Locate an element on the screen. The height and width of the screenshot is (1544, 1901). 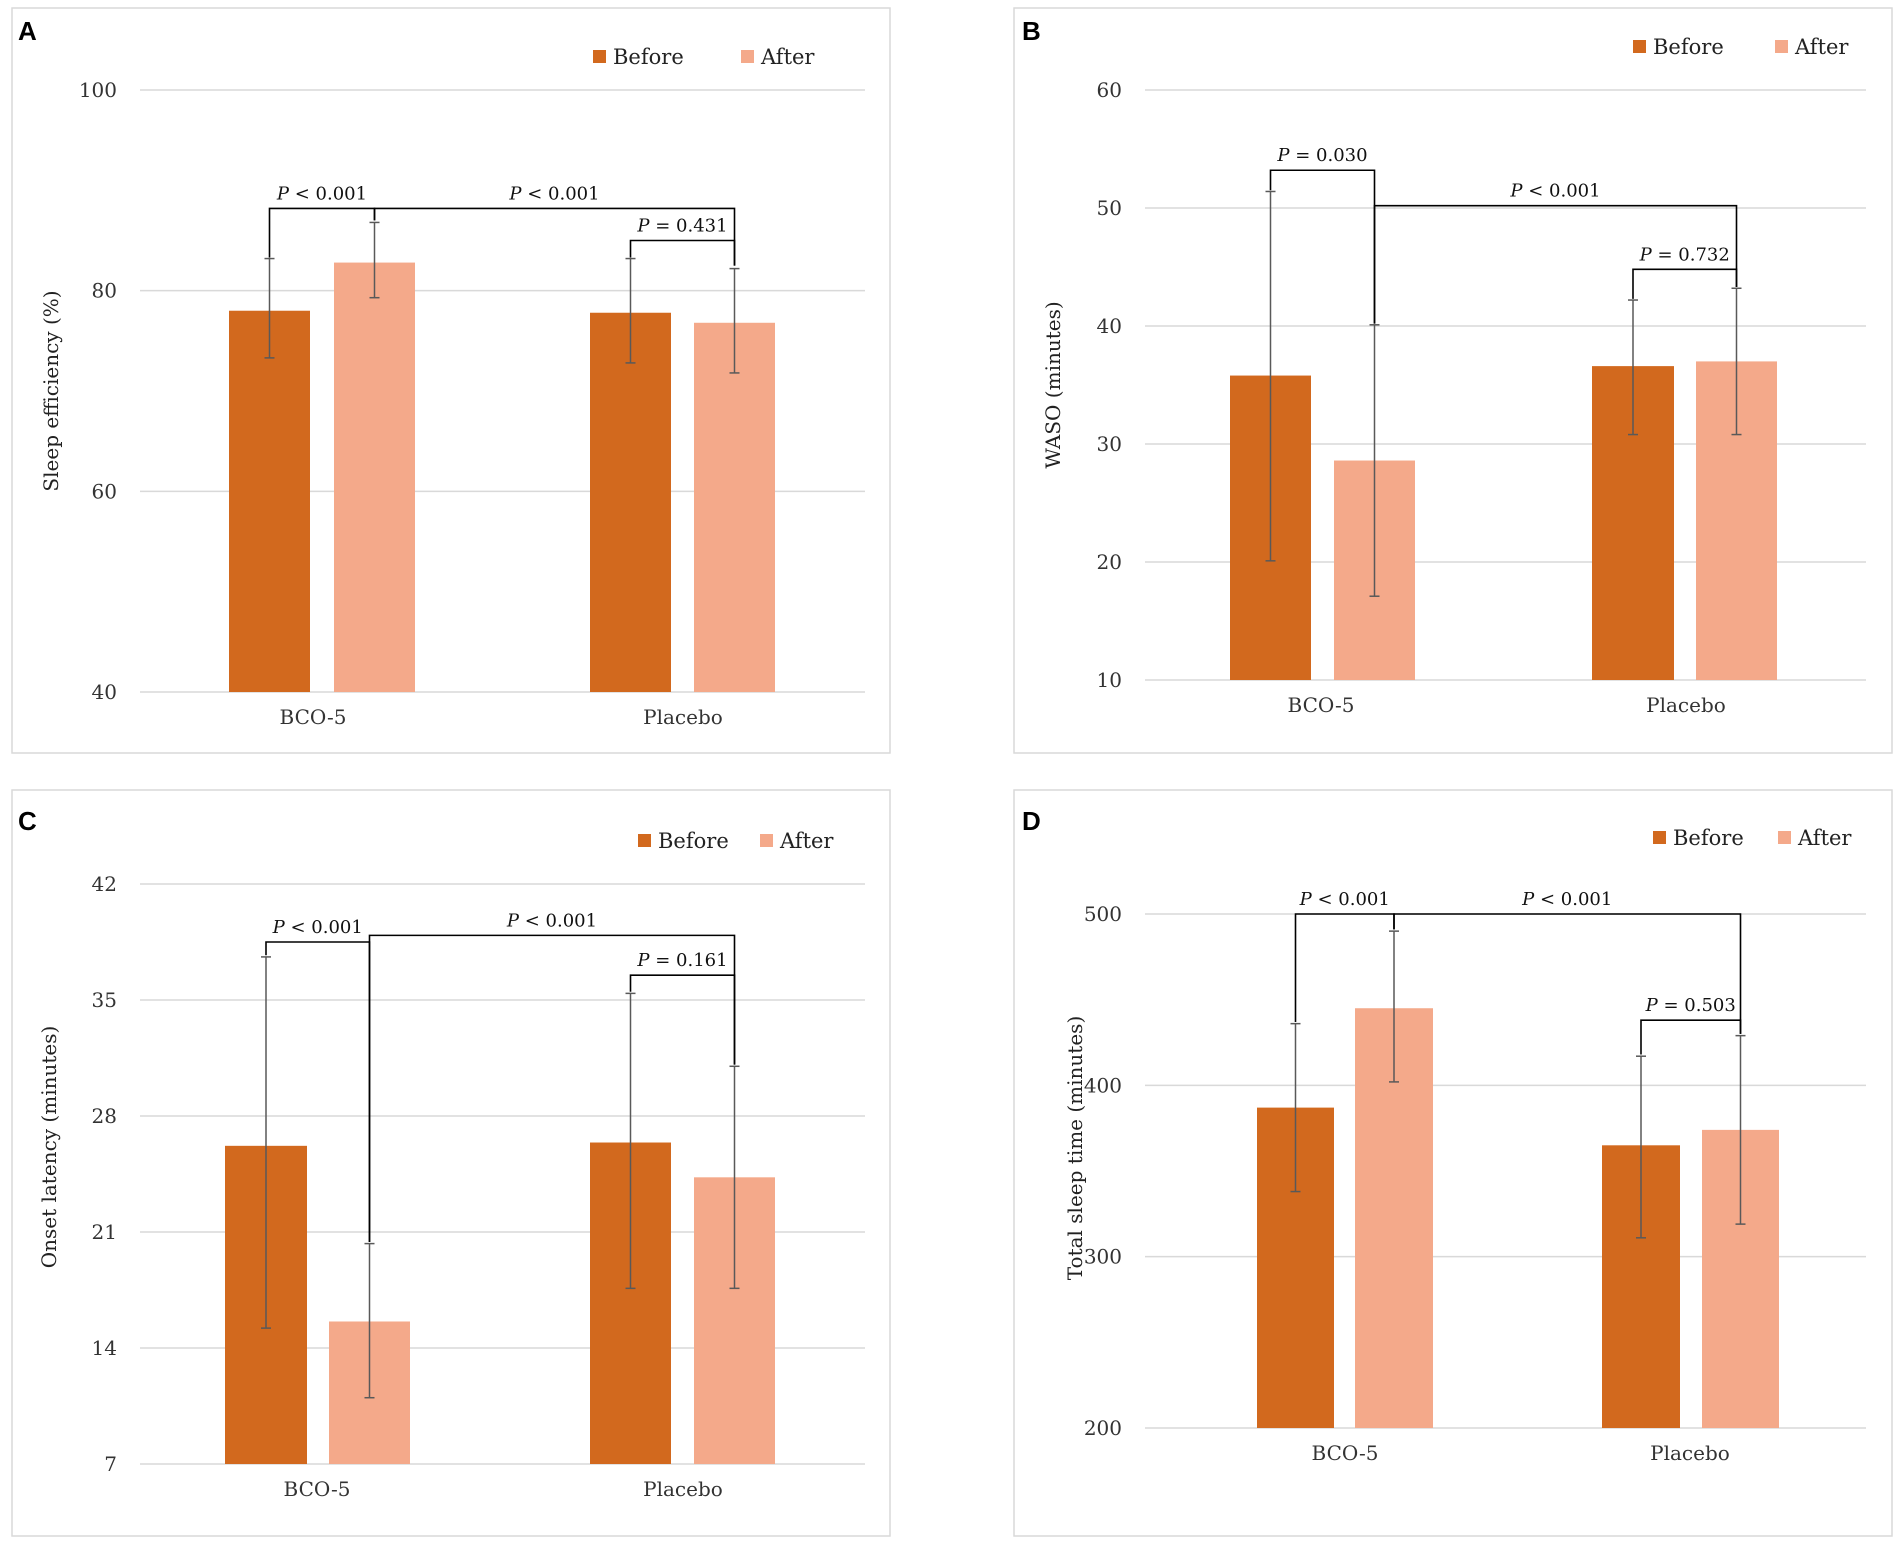
p-value-text: = 0.732 is located at coordinates (1691, 254).